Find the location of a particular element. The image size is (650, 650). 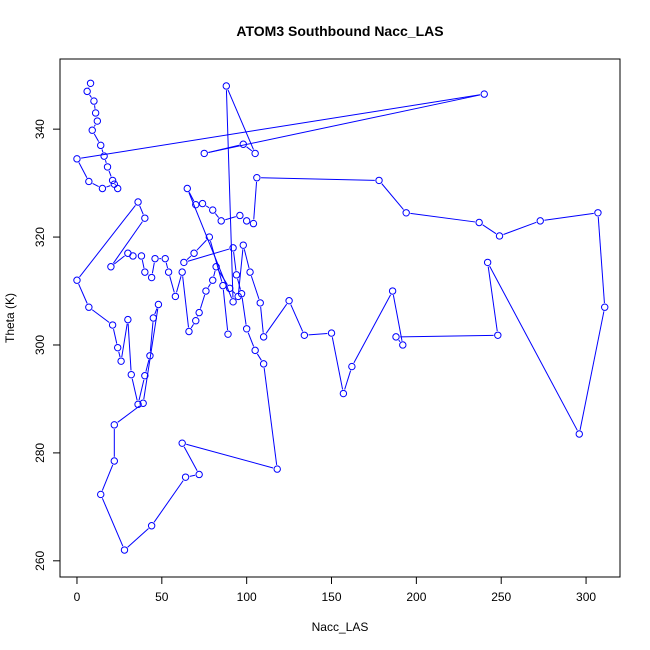

x-tick-label: 50 is located at coordinates (162, 597).